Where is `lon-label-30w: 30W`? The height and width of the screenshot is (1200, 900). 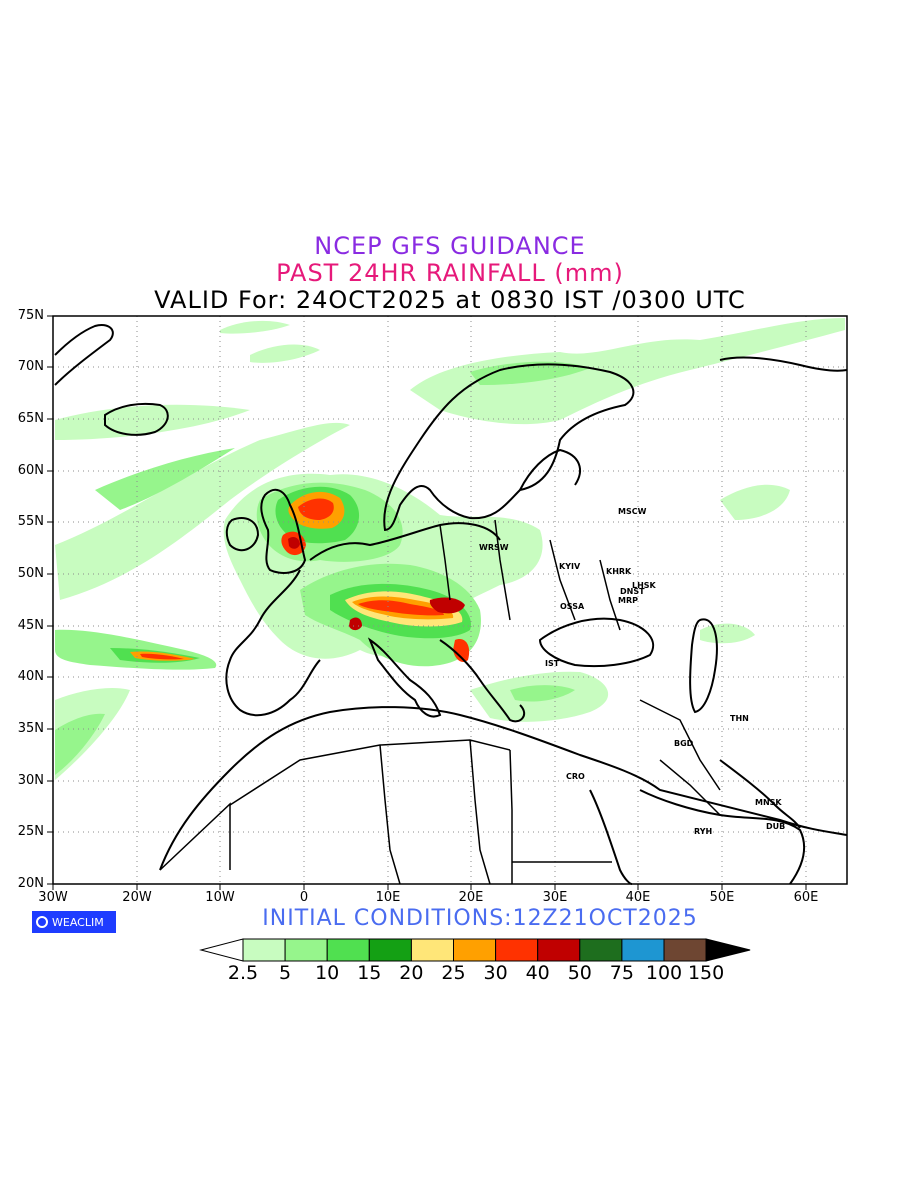
lon-label-30w: 30W is located at coordinates (53, 897).